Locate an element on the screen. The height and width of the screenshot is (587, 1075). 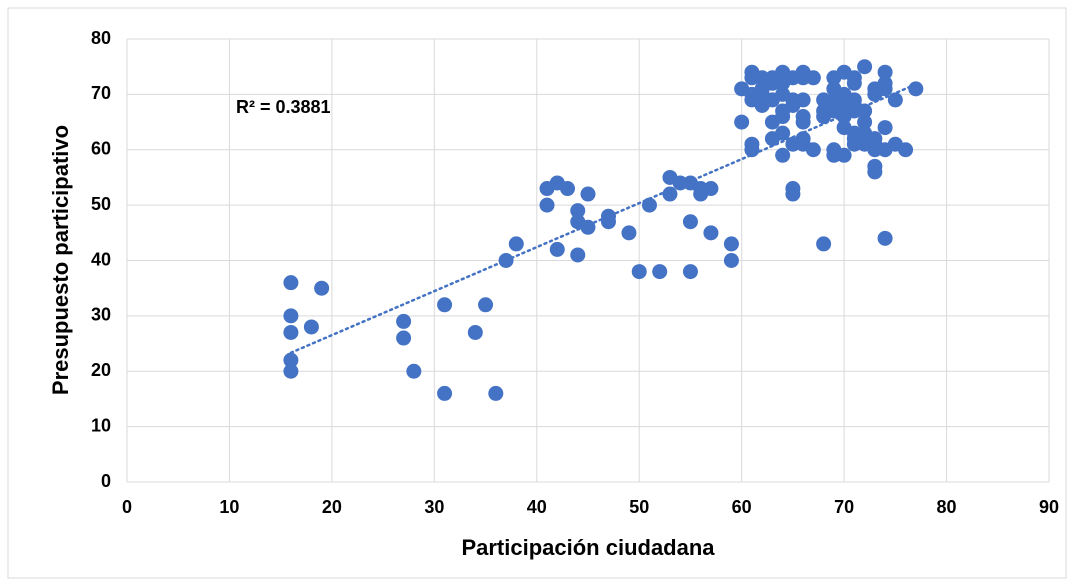
y-tick-label: 40 is located at coordinates (101, 259).